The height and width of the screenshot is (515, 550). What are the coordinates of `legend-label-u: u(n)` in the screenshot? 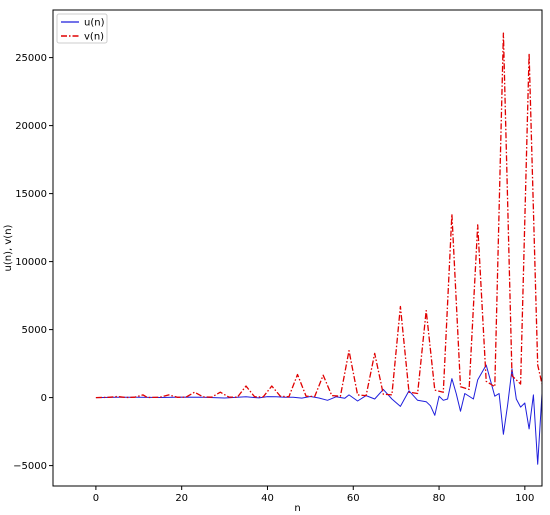 It's located at (94, 23).